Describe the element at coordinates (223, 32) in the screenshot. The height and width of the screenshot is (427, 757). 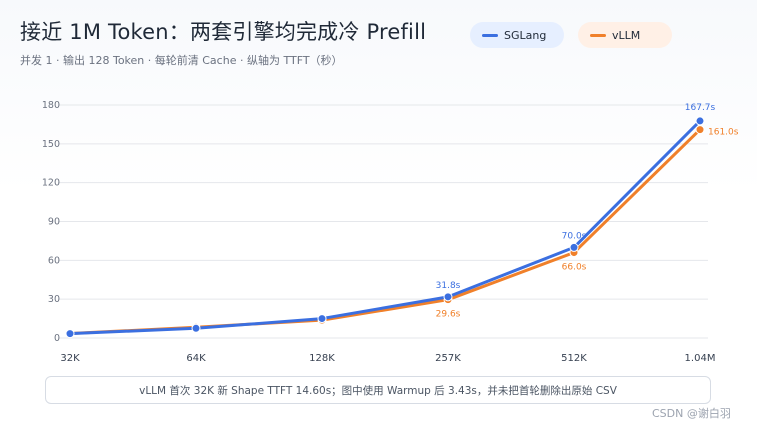
I see `chart-title: 接近 1M Token：两套引擎均完成冷 Prefill` at that location.